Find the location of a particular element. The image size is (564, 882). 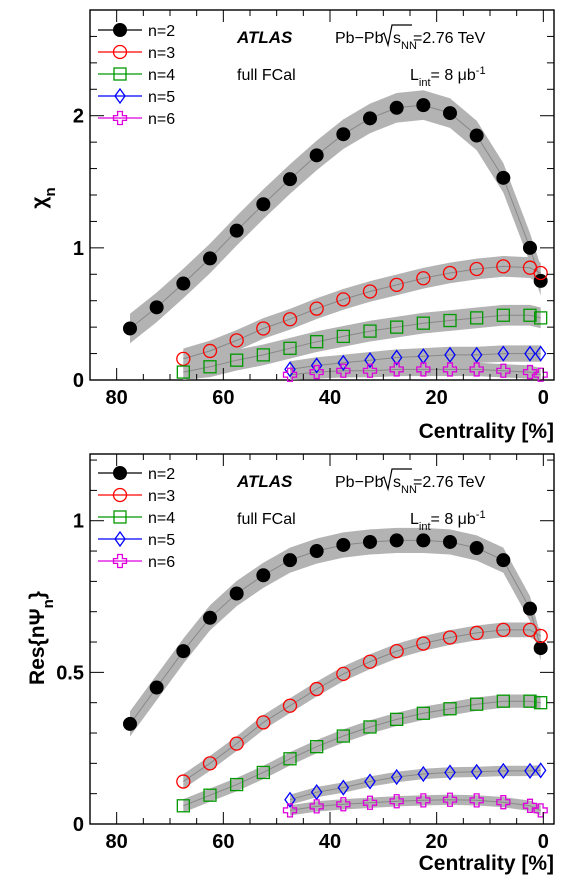

y-axis-title: χn is located at coordinates (43, 197).